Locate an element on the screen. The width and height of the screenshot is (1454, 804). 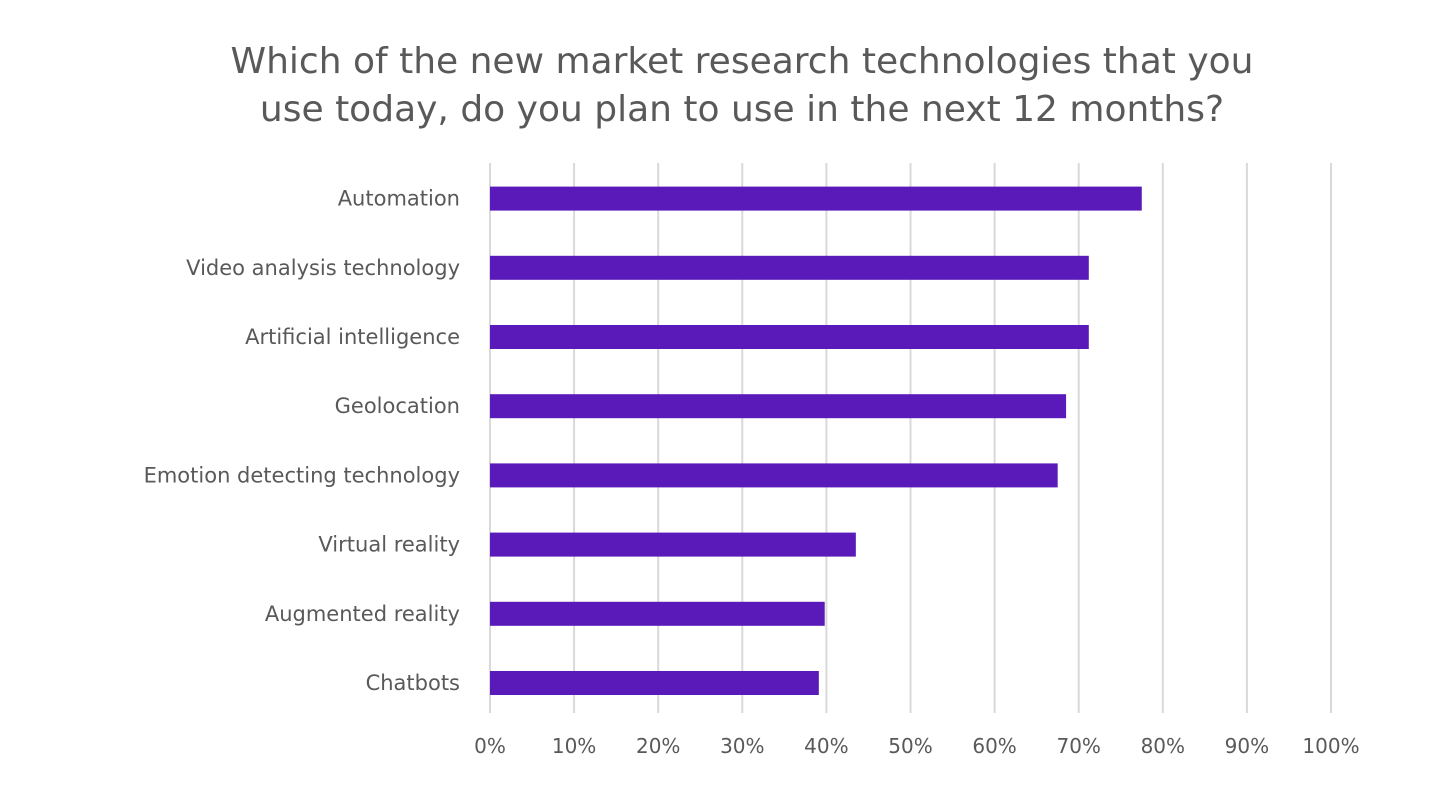
x-tick-label: 100% is located at coordinates (1330, 746).